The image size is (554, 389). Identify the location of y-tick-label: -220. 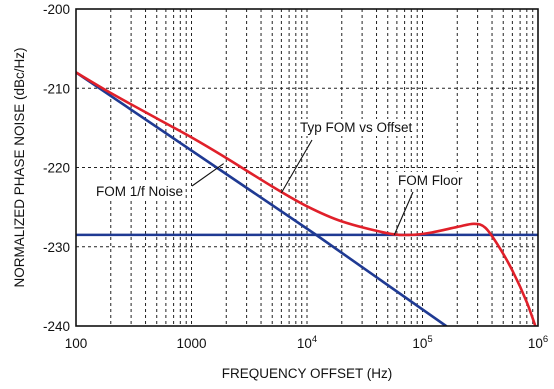
(56, 168).